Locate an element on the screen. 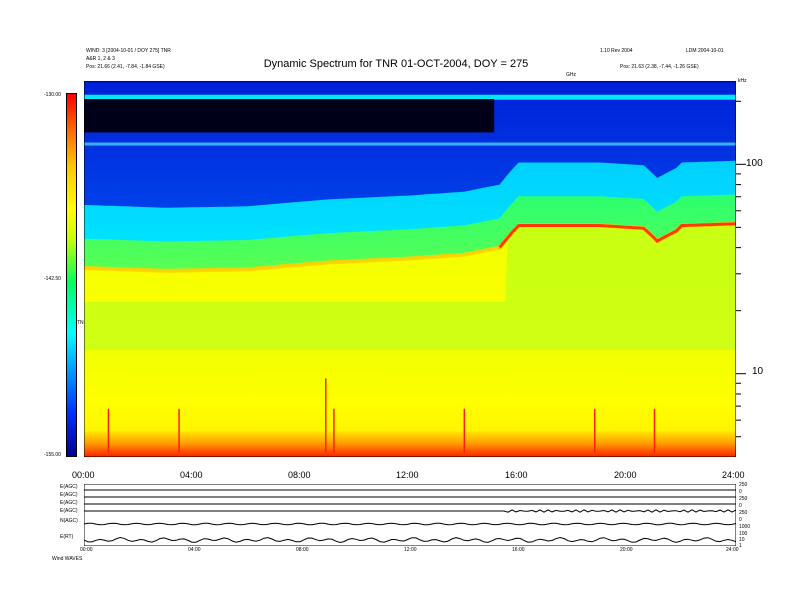 This screenshot has width=792, height=612. header-right-line-2: LDM 2004-10-01 is located at coordinates (705, 51).